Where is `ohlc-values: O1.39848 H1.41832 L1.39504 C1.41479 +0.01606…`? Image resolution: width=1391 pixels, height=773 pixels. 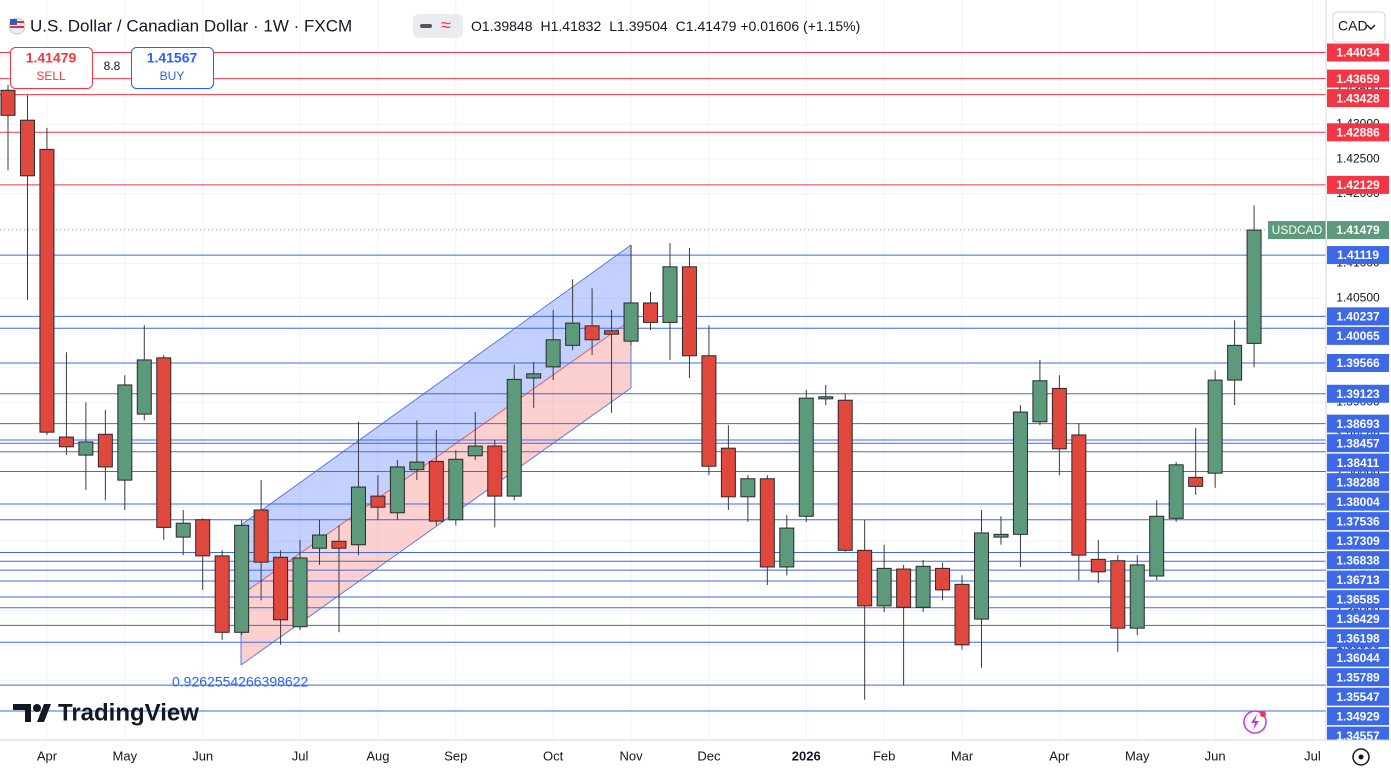
ohlc-values: O1.39848 H1.41832 L1.39504 C1.41479 +0.01606… is located at coordinates (665, 26).